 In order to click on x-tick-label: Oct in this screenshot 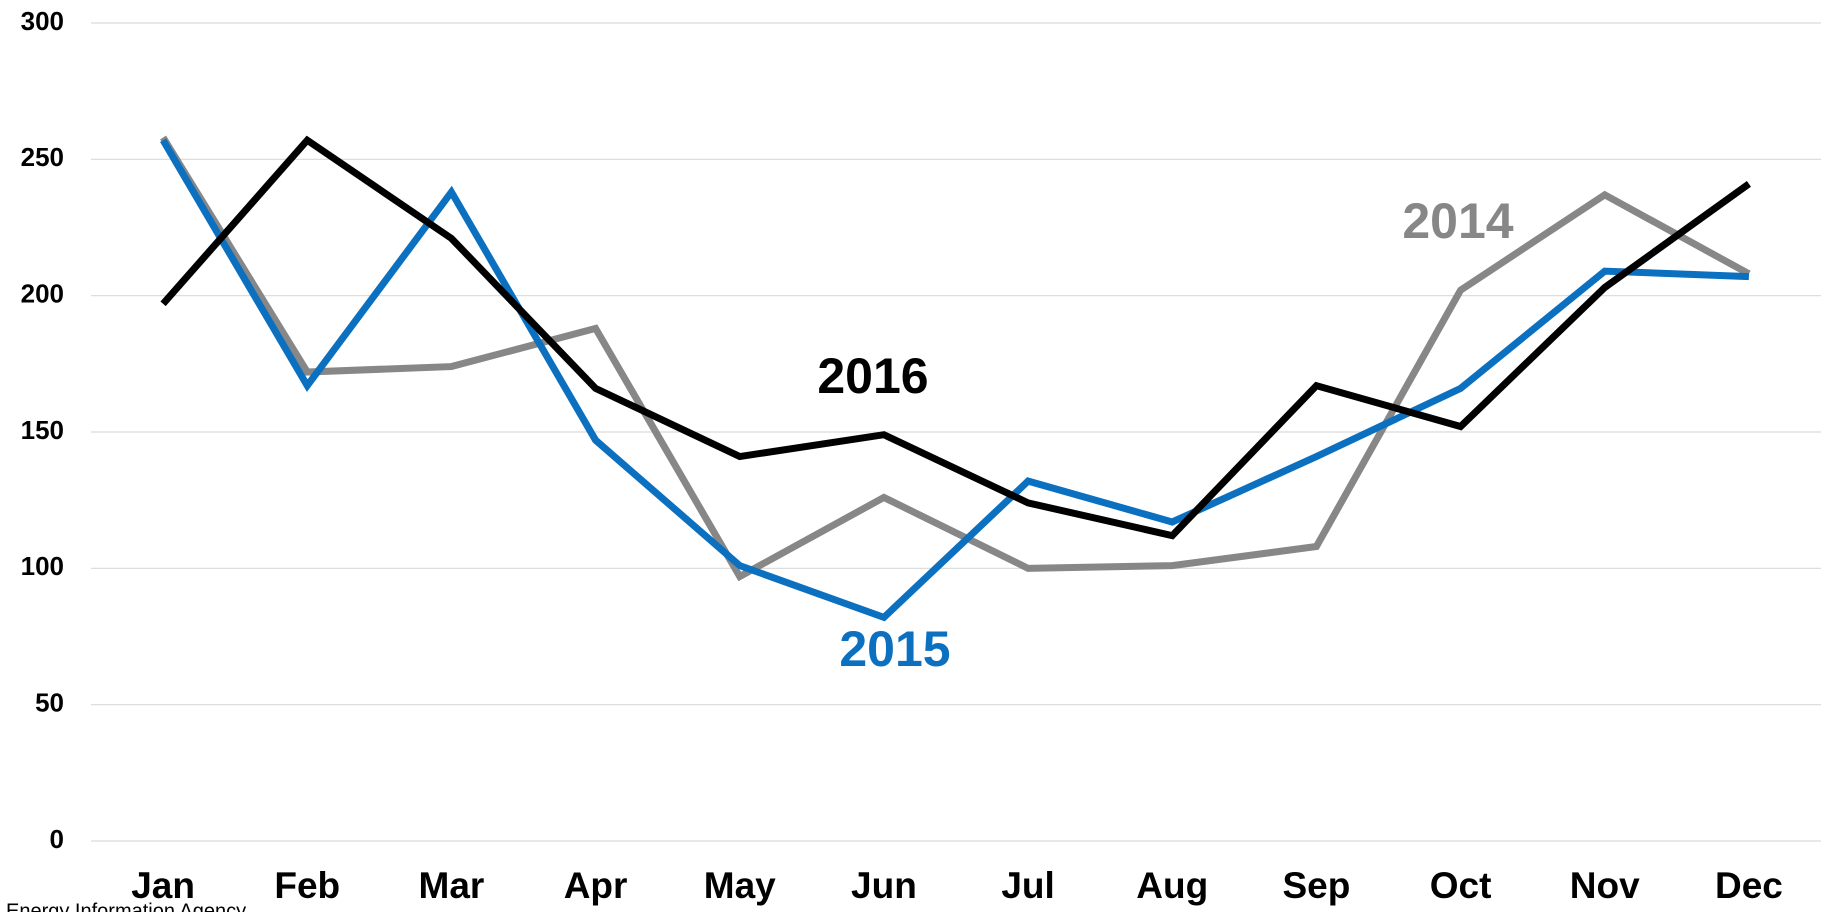, I will do `click(1461, 885)`.